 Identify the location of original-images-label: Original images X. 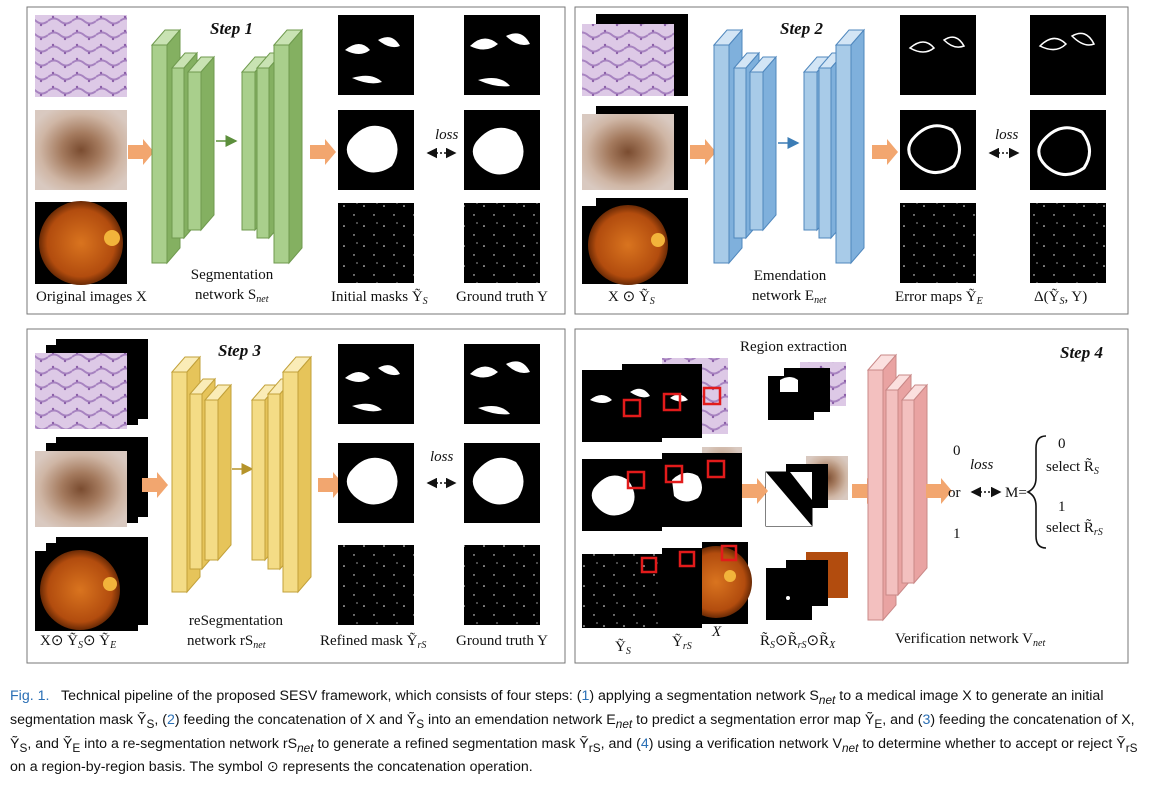
(91, 297).